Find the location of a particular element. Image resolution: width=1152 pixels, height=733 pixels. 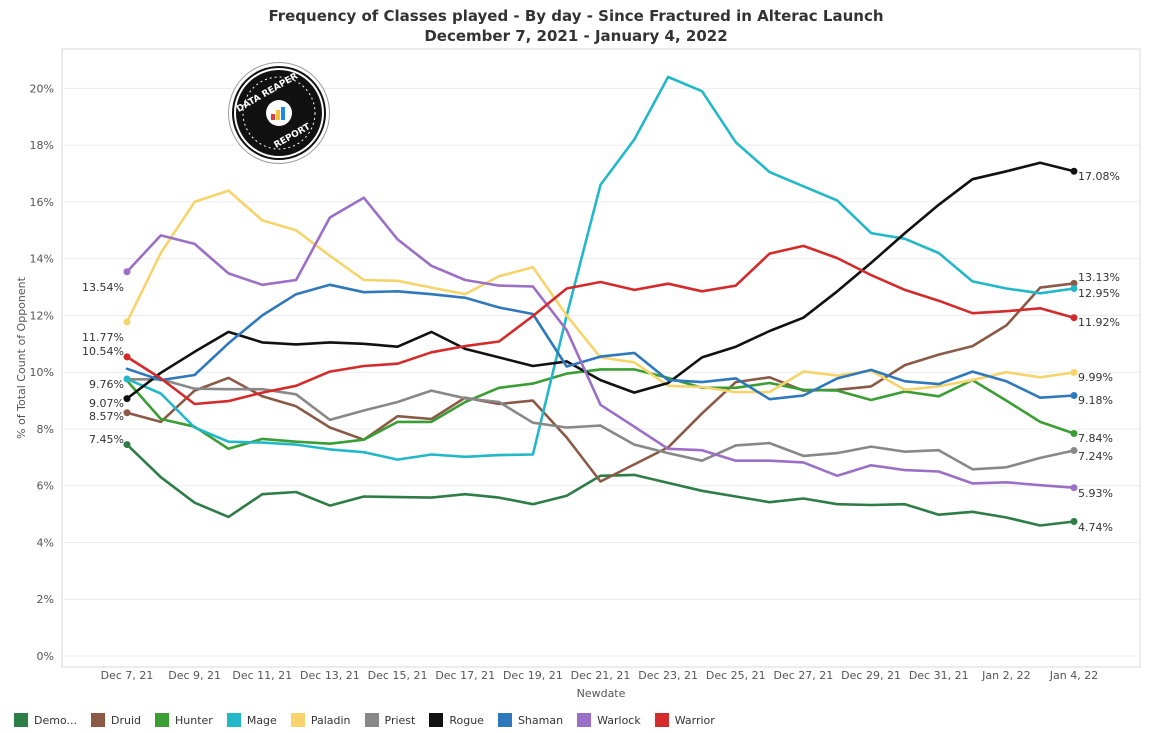

y-tick-label: 16% is located at coordinates (42, 202).